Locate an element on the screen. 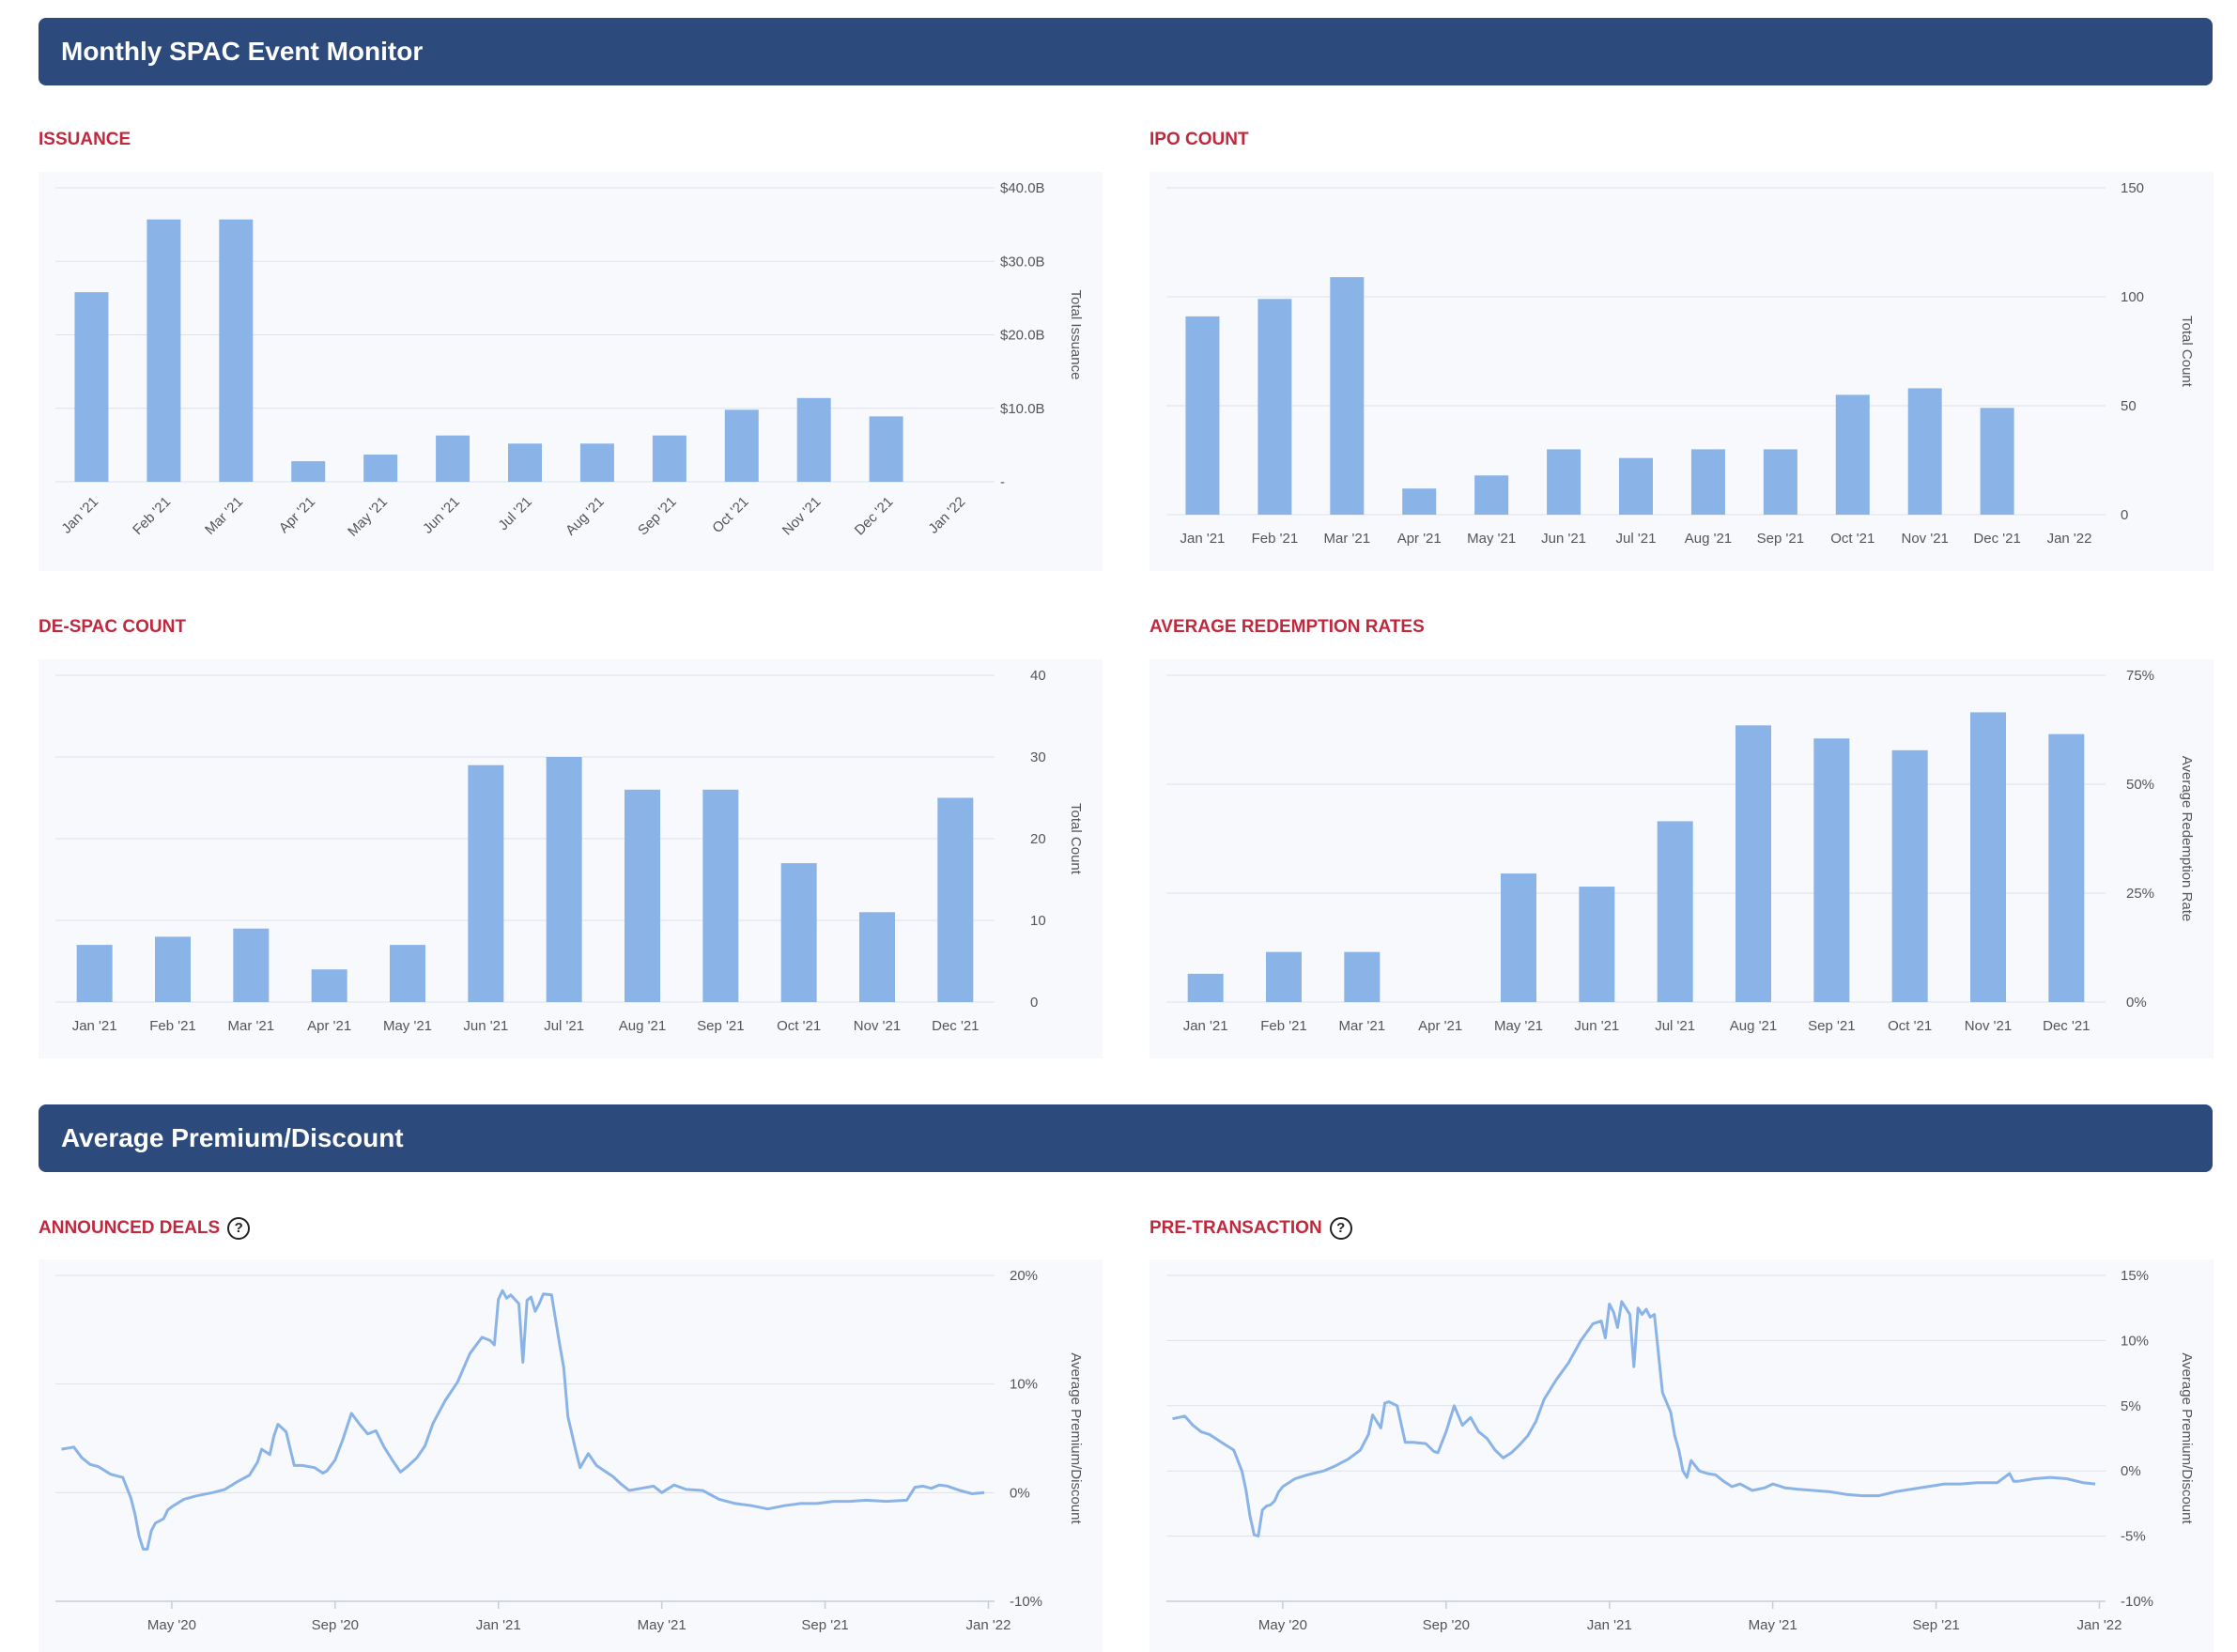 This screenshot has width=2237, height=1652. y-tick-label: 75% is located at coordinates (2140, 676).